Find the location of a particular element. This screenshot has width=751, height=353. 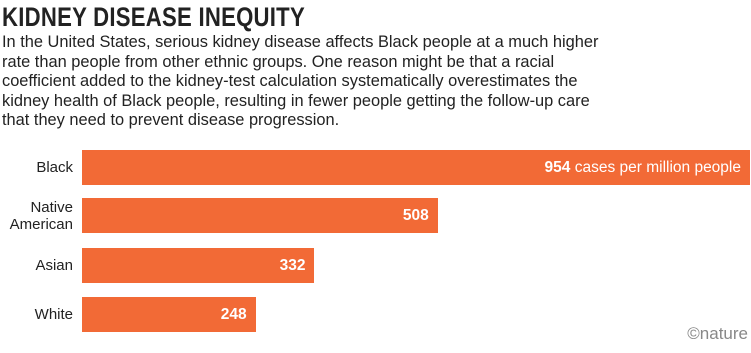

data-label-group: 248 is located at coordinates (234, 314).